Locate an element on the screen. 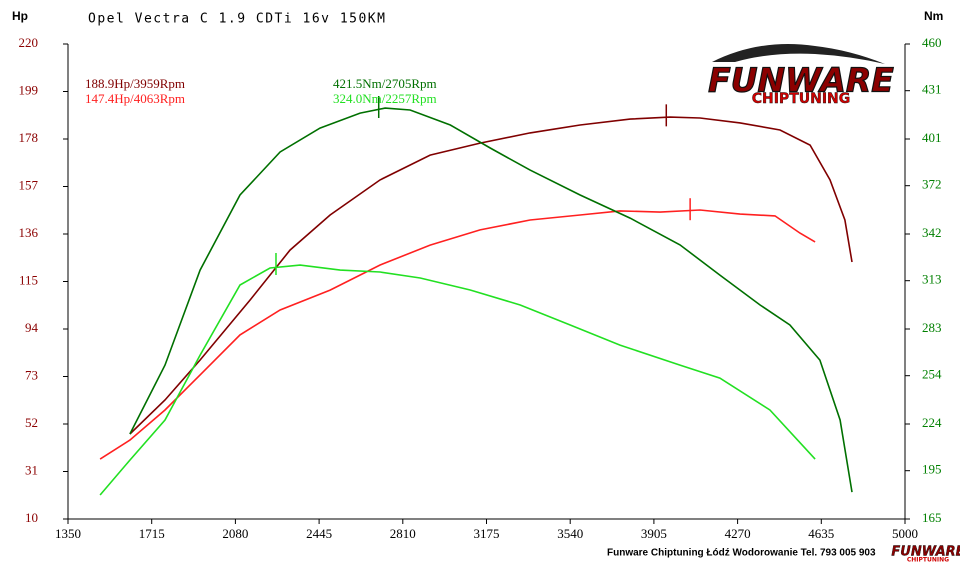 Image resolution: width=960 pixels, height=564 pixels. peak-label: 421.5Nm/2705Rpm is located at coordinates (385, 83).